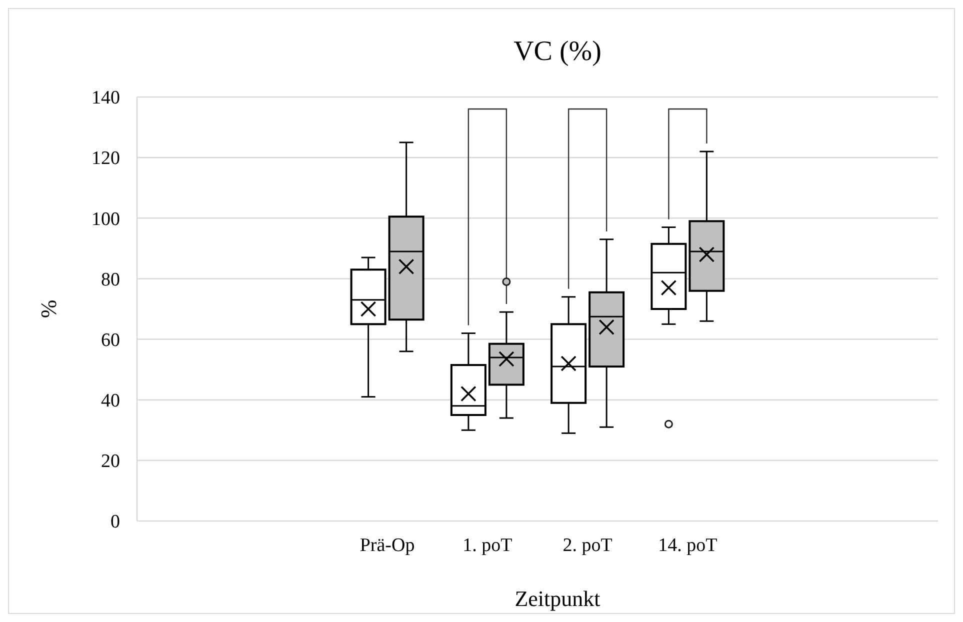 The height and width of the screenshot is (622, 963). I want to click on y-tick-label: 0, so click(115, 522).